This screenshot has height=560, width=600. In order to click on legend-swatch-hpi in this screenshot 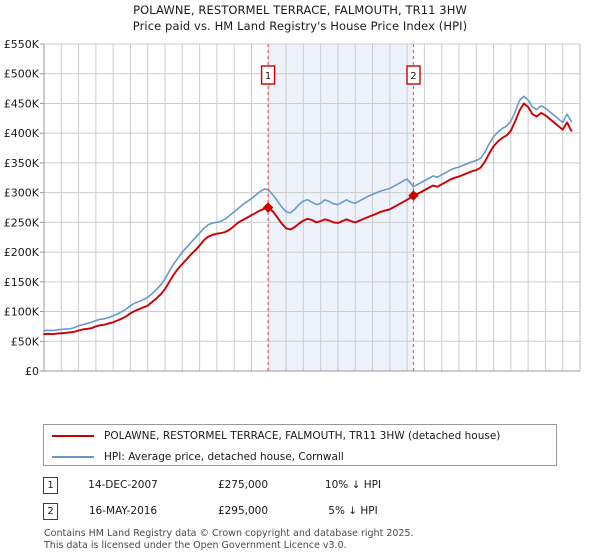, I will do `click(73, 456)`.